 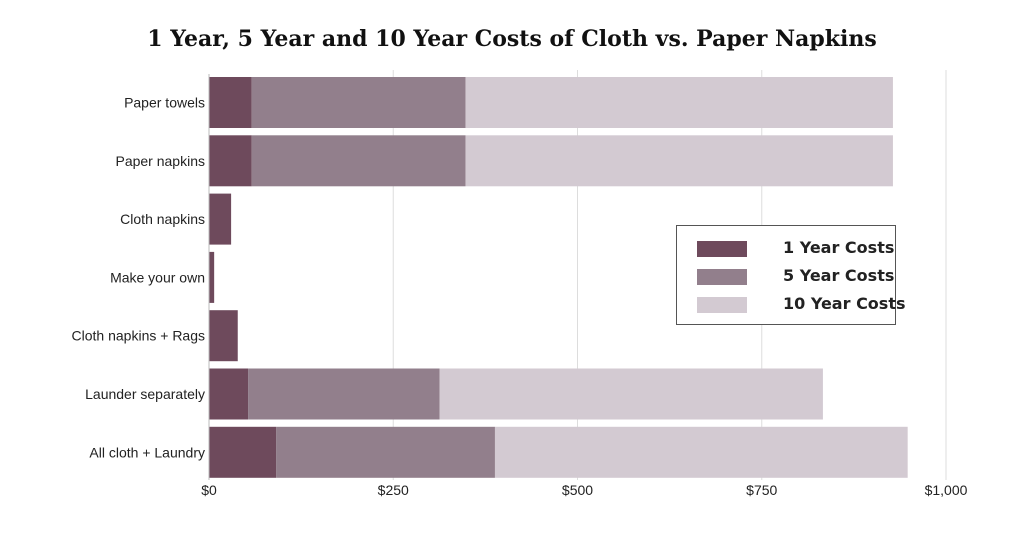 I want to click on category-label: Launder separately, so click(x=145, y=394).